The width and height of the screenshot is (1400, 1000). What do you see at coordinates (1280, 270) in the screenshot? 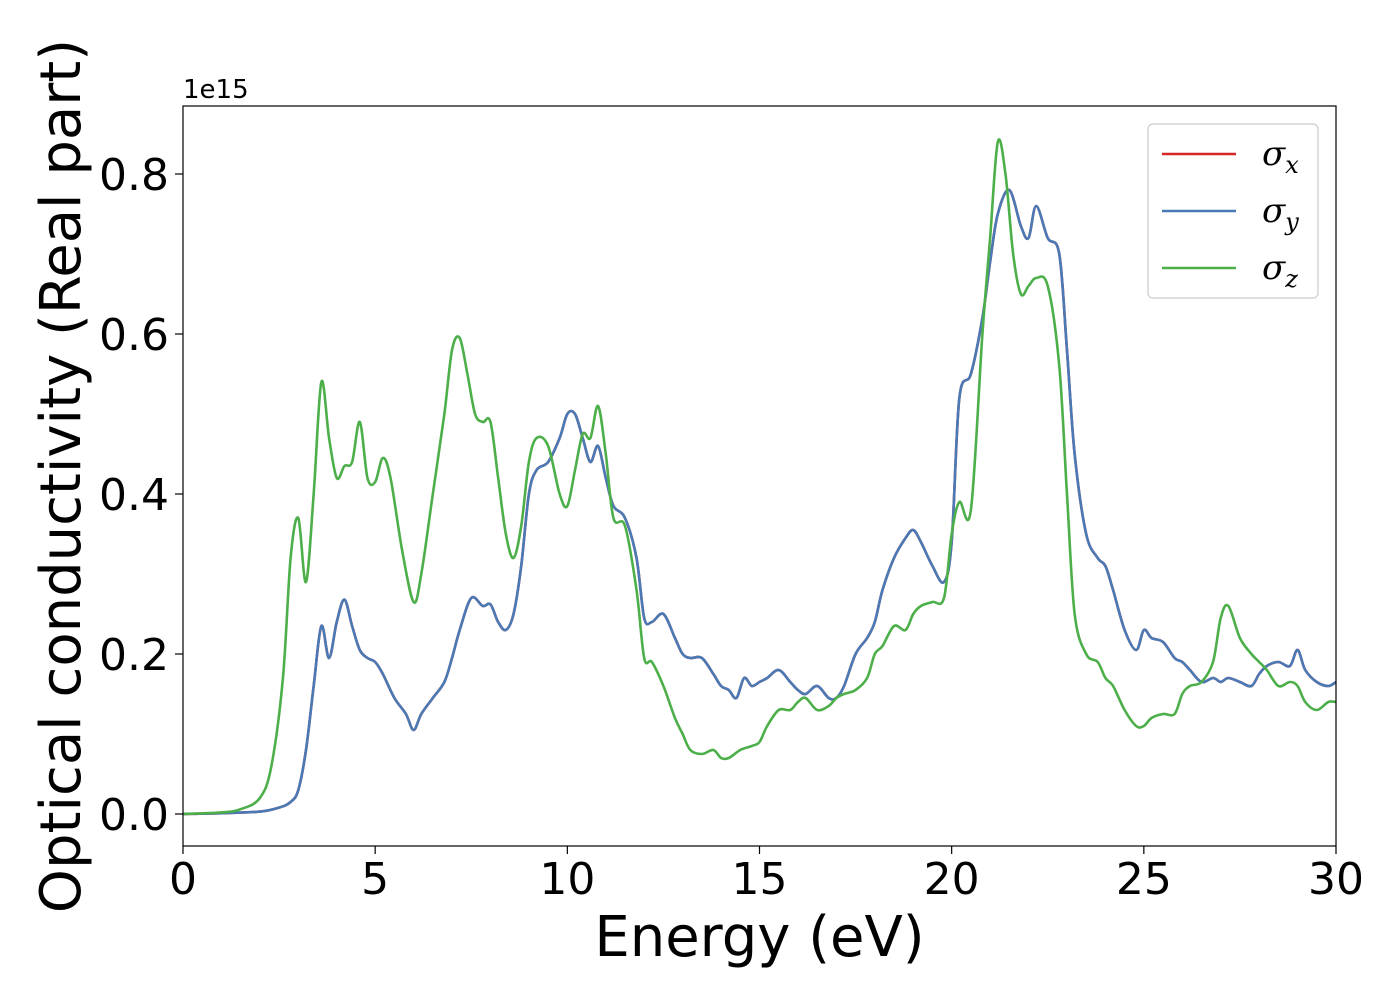
I see `legend-label-z: σz` at bounding box center [1280, 270].